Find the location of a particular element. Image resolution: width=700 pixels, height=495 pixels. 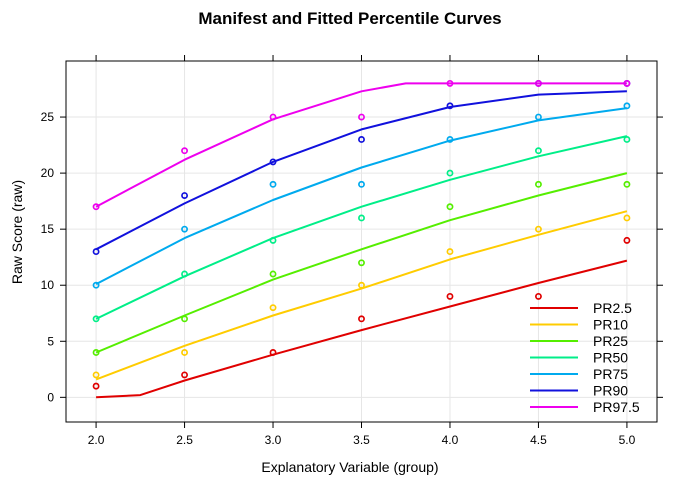

legend-label: PR50 is located at coordinates (610, 358).